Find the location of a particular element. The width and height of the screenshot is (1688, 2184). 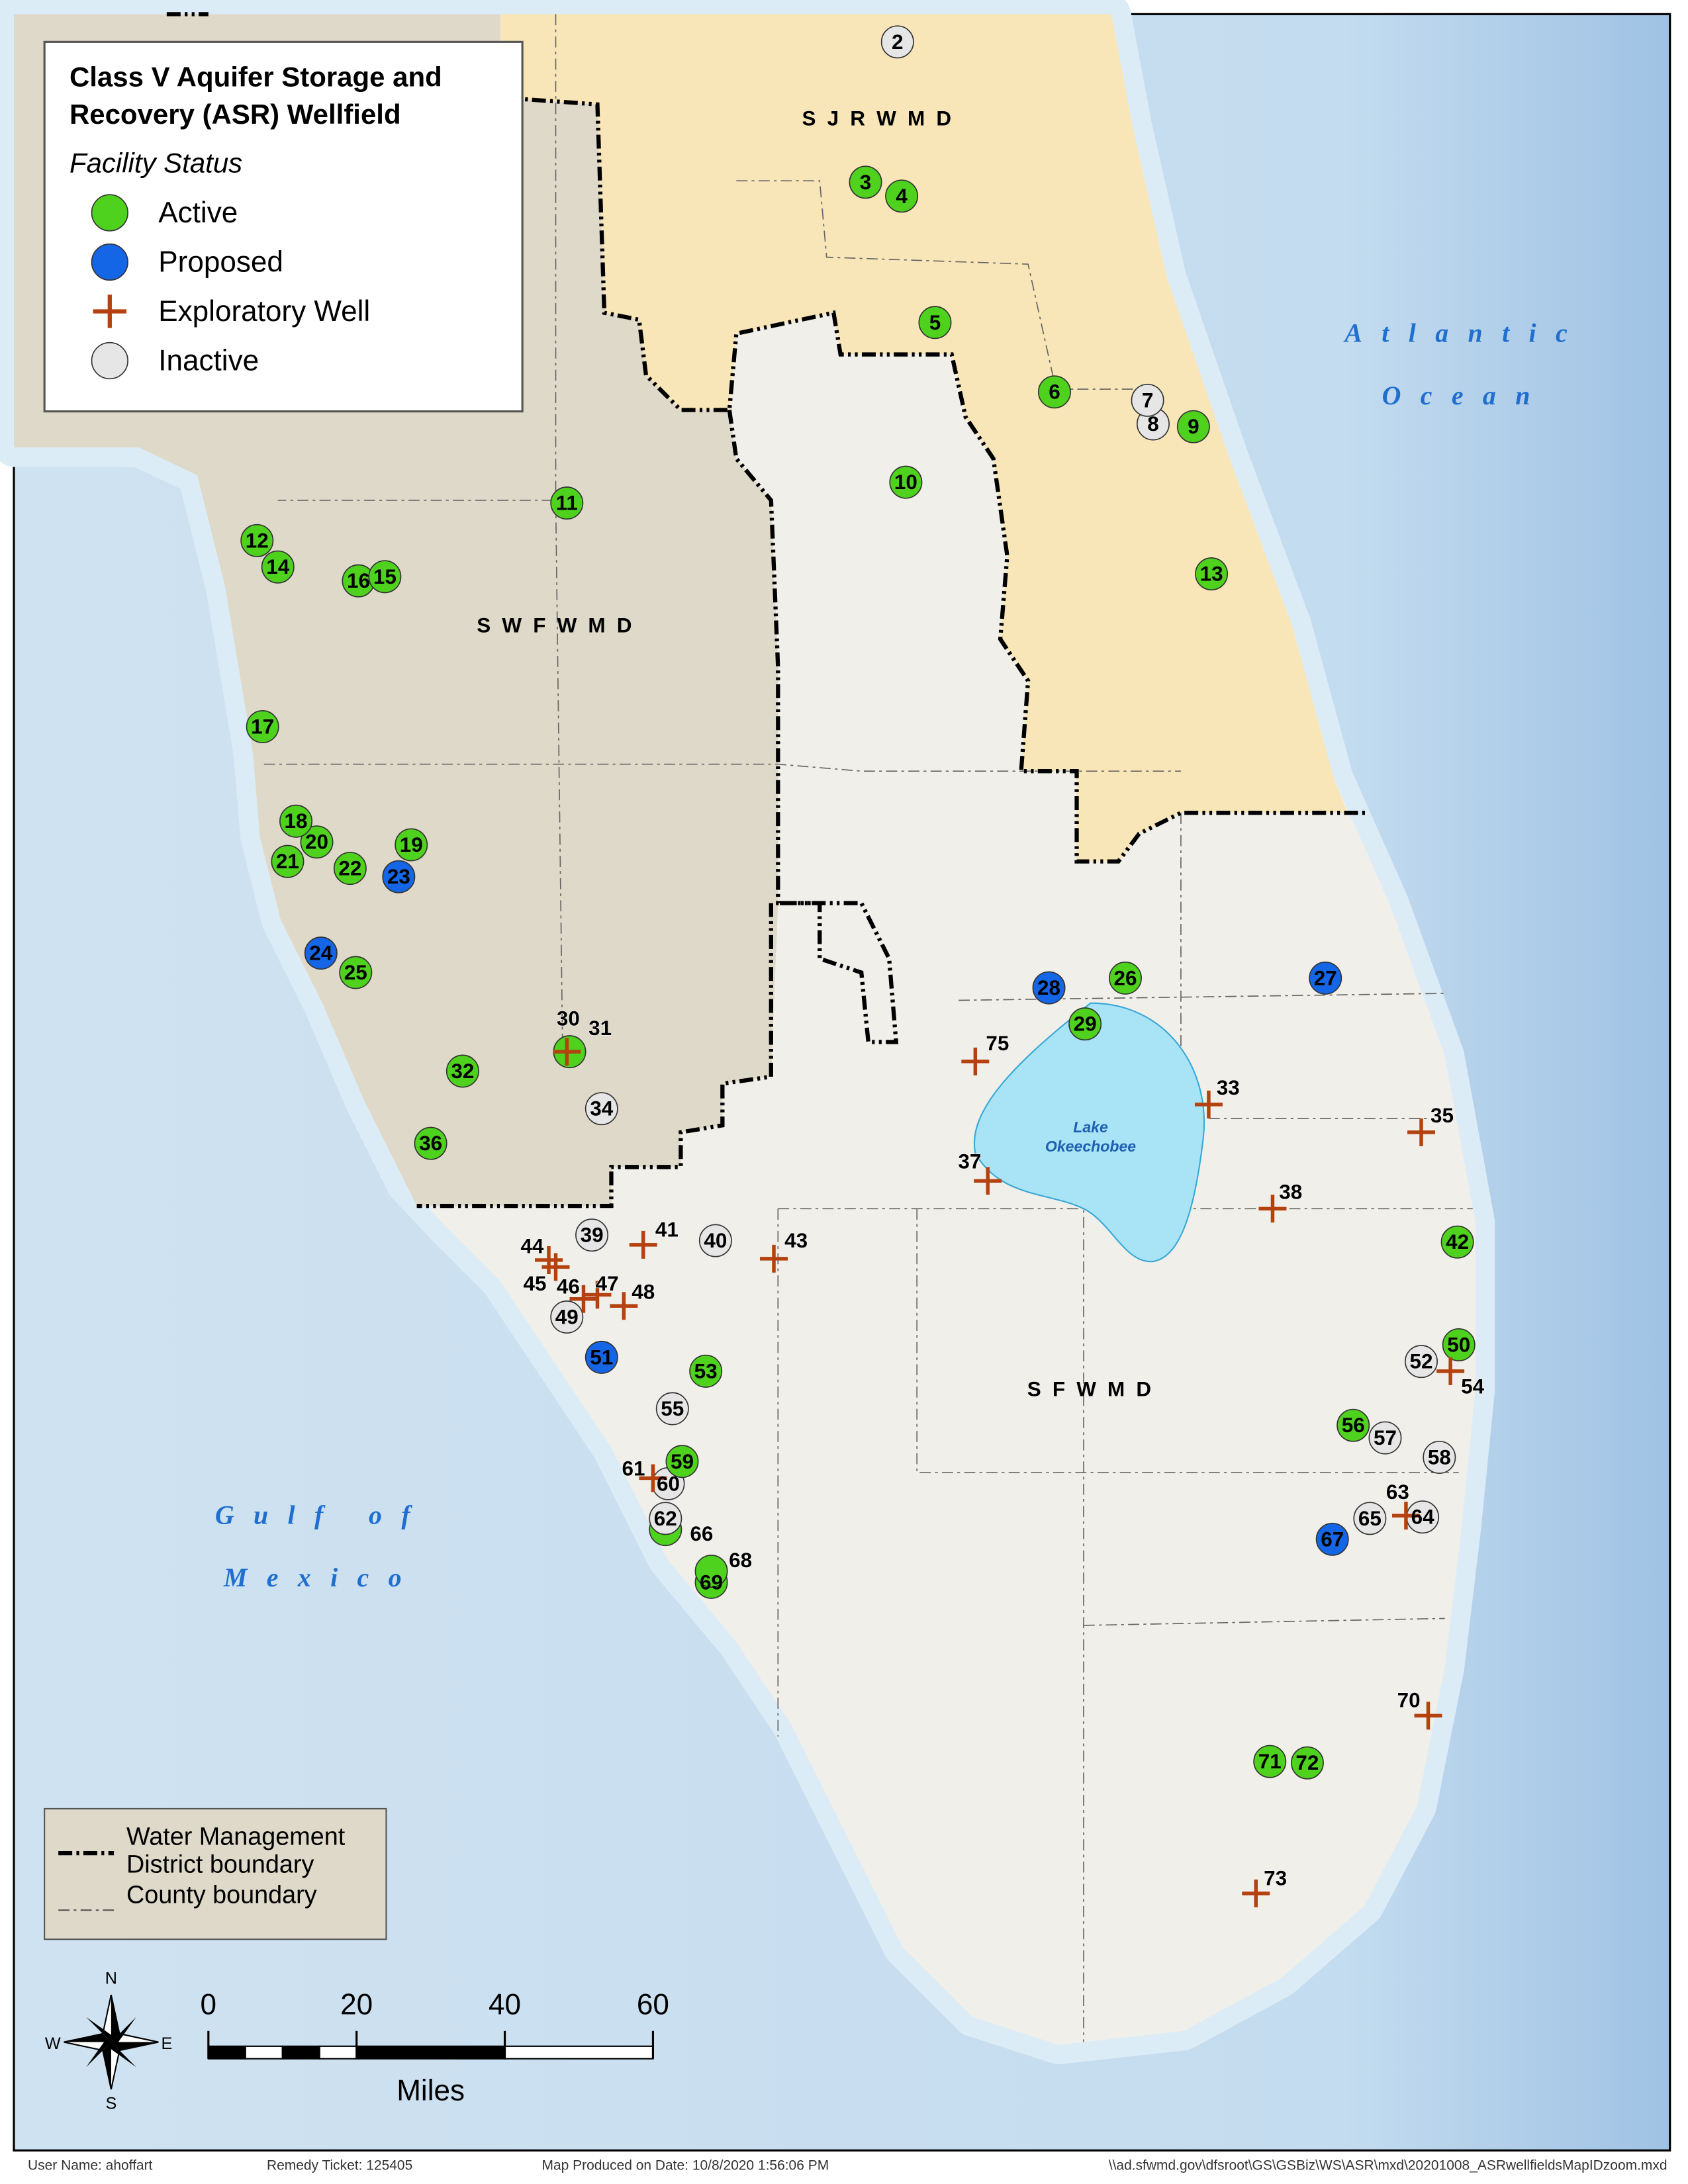

well-label: 41 is located at coordinates (667, 1229).